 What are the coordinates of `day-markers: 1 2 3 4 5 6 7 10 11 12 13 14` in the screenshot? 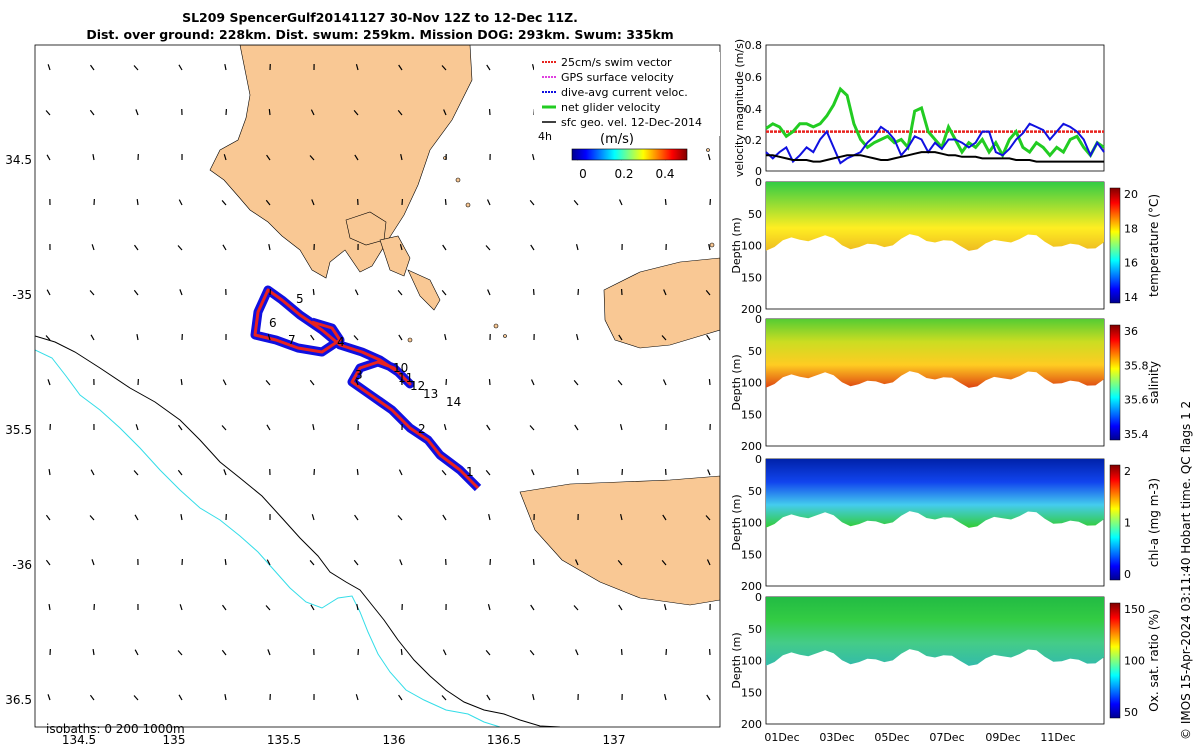 It's located at (371, 385).